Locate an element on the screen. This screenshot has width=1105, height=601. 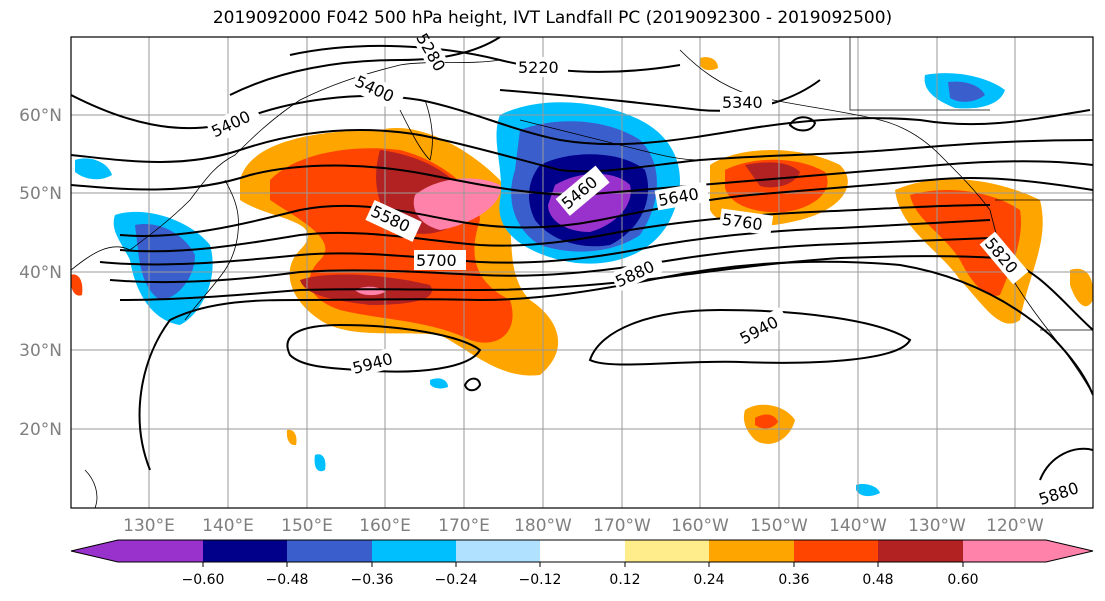
coast-japan is located at coordinates (211, 250).